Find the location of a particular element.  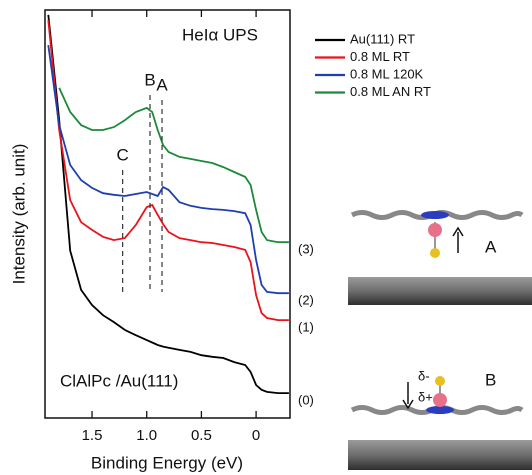

legend-label: 0.8 ML 120K is located at coordinates (387, 73).